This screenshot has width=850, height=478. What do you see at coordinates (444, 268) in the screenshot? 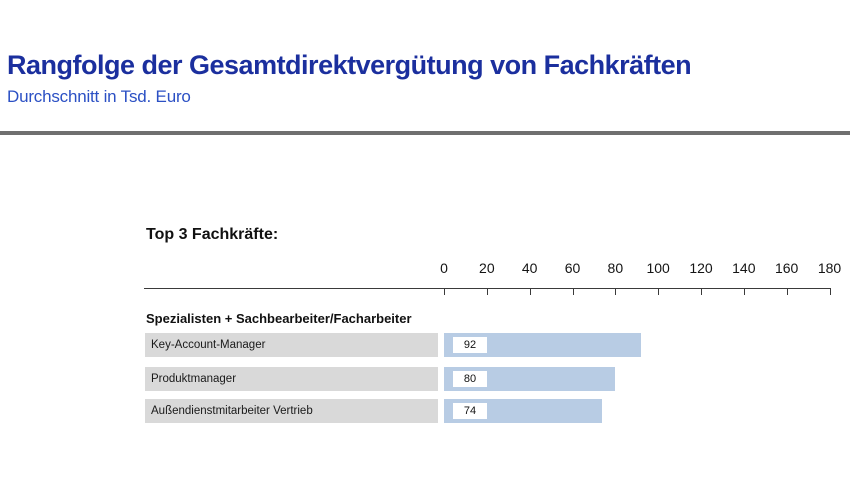
I see `x-axis-tick-label: 0` at bounding box center [444, 268].